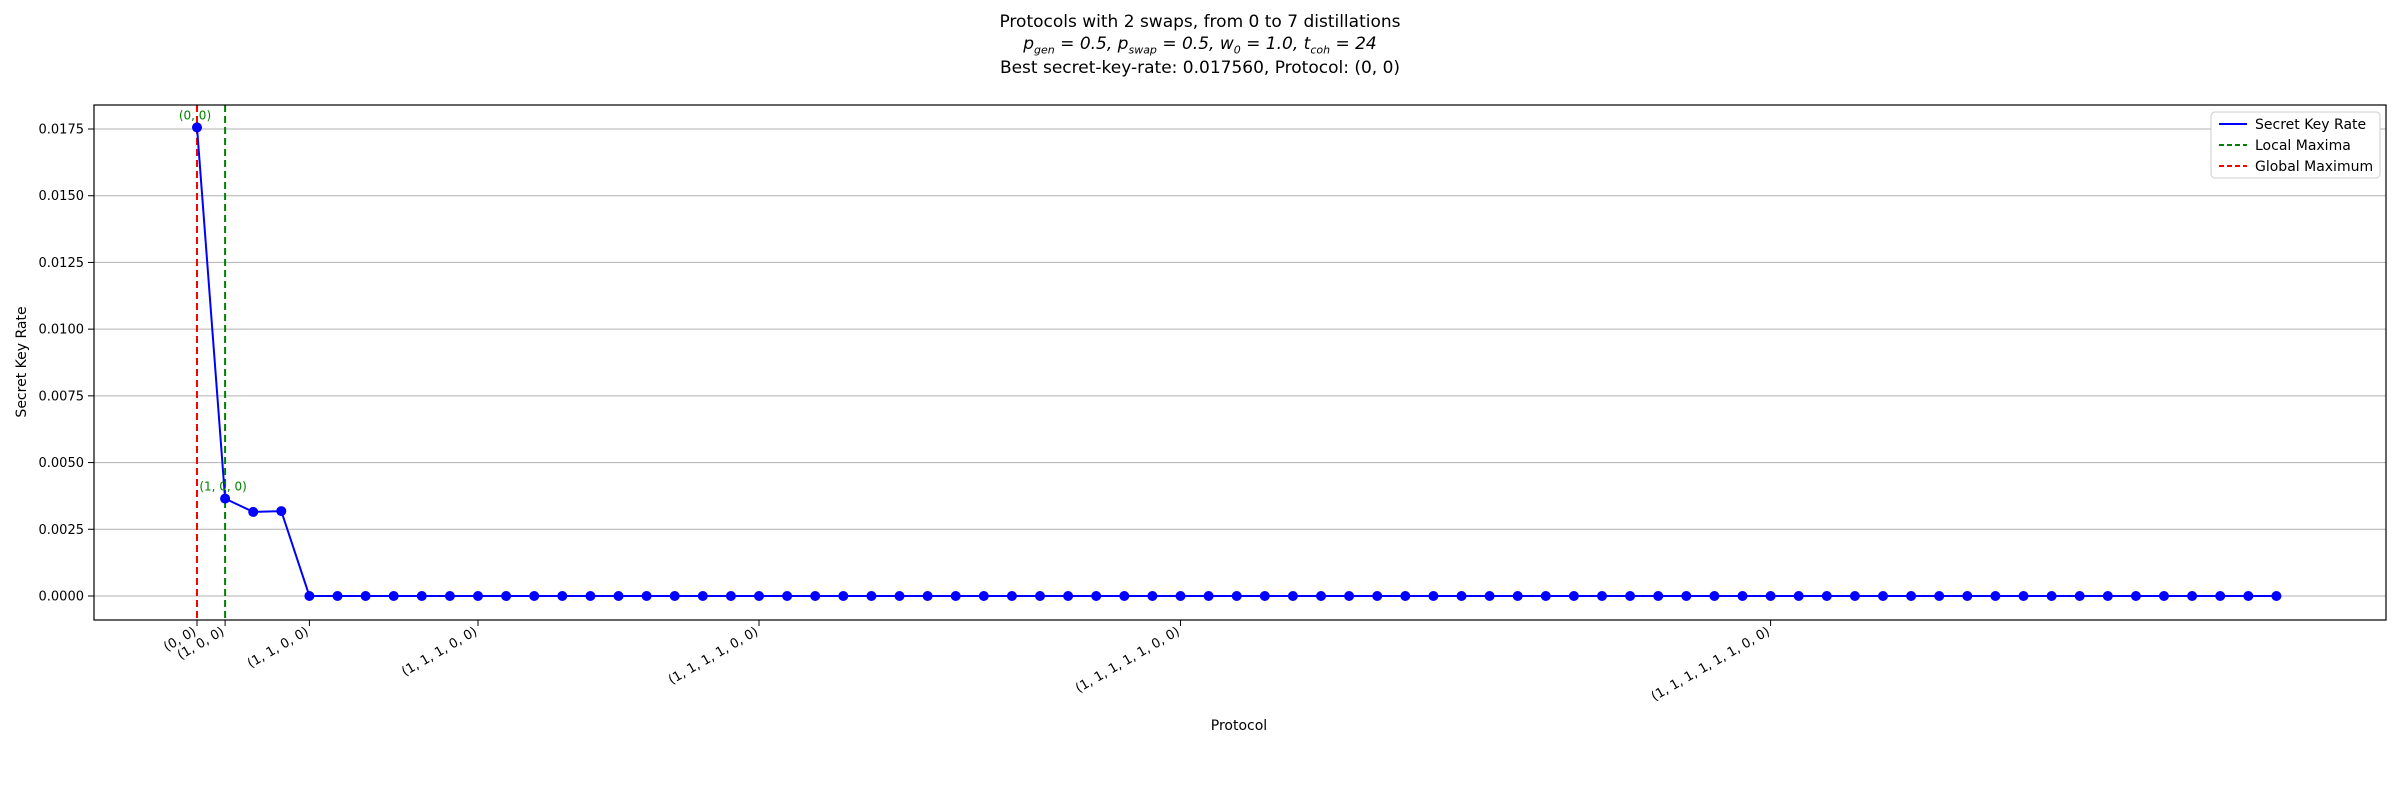 The image size is (2400, 800). What do you see at coordinates (62, 196) in the screenshot?
I see `y-tick-label: 0.0150` at bounding box center [62, 196].